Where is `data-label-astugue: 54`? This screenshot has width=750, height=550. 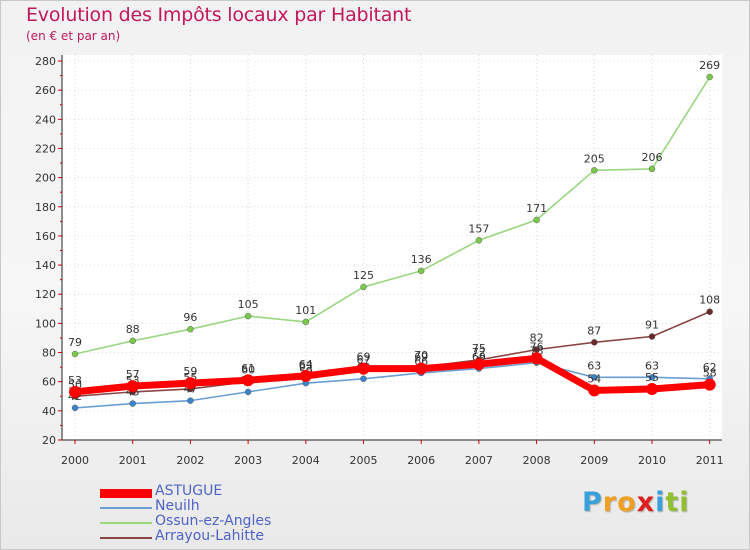
data-label-astugue: 54 is located at coordinates (594, 378).